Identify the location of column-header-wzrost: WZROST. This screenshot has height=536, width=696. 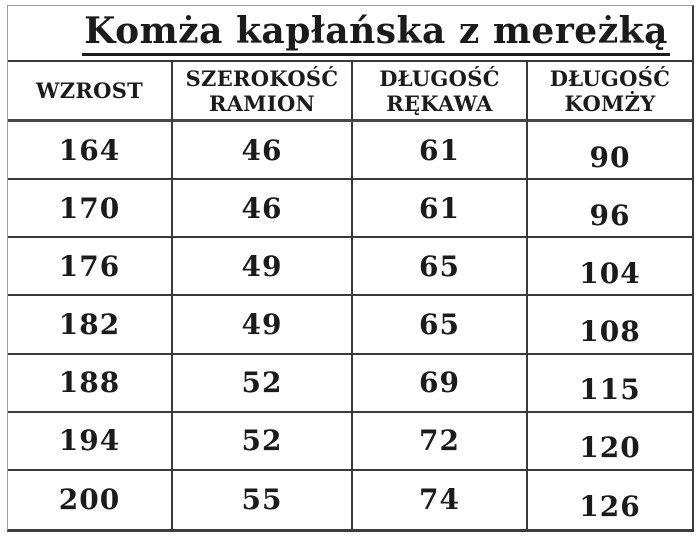
(90, 92).